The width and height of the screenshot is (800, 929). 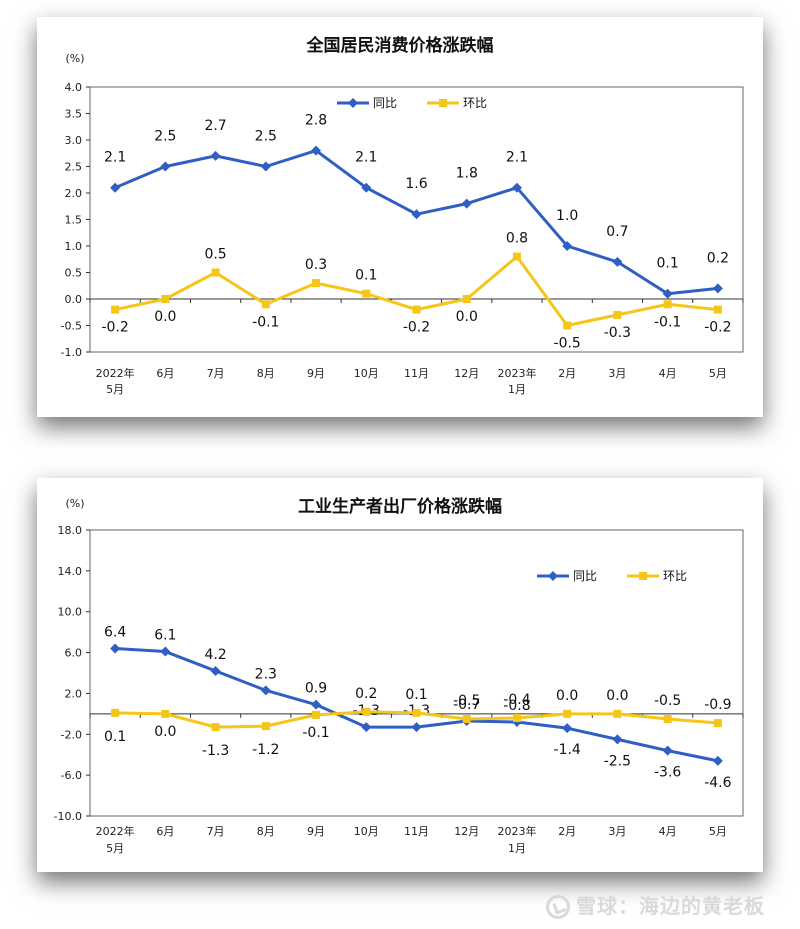 I want to click on data-label: -0.2, so click(x=717, y=328).